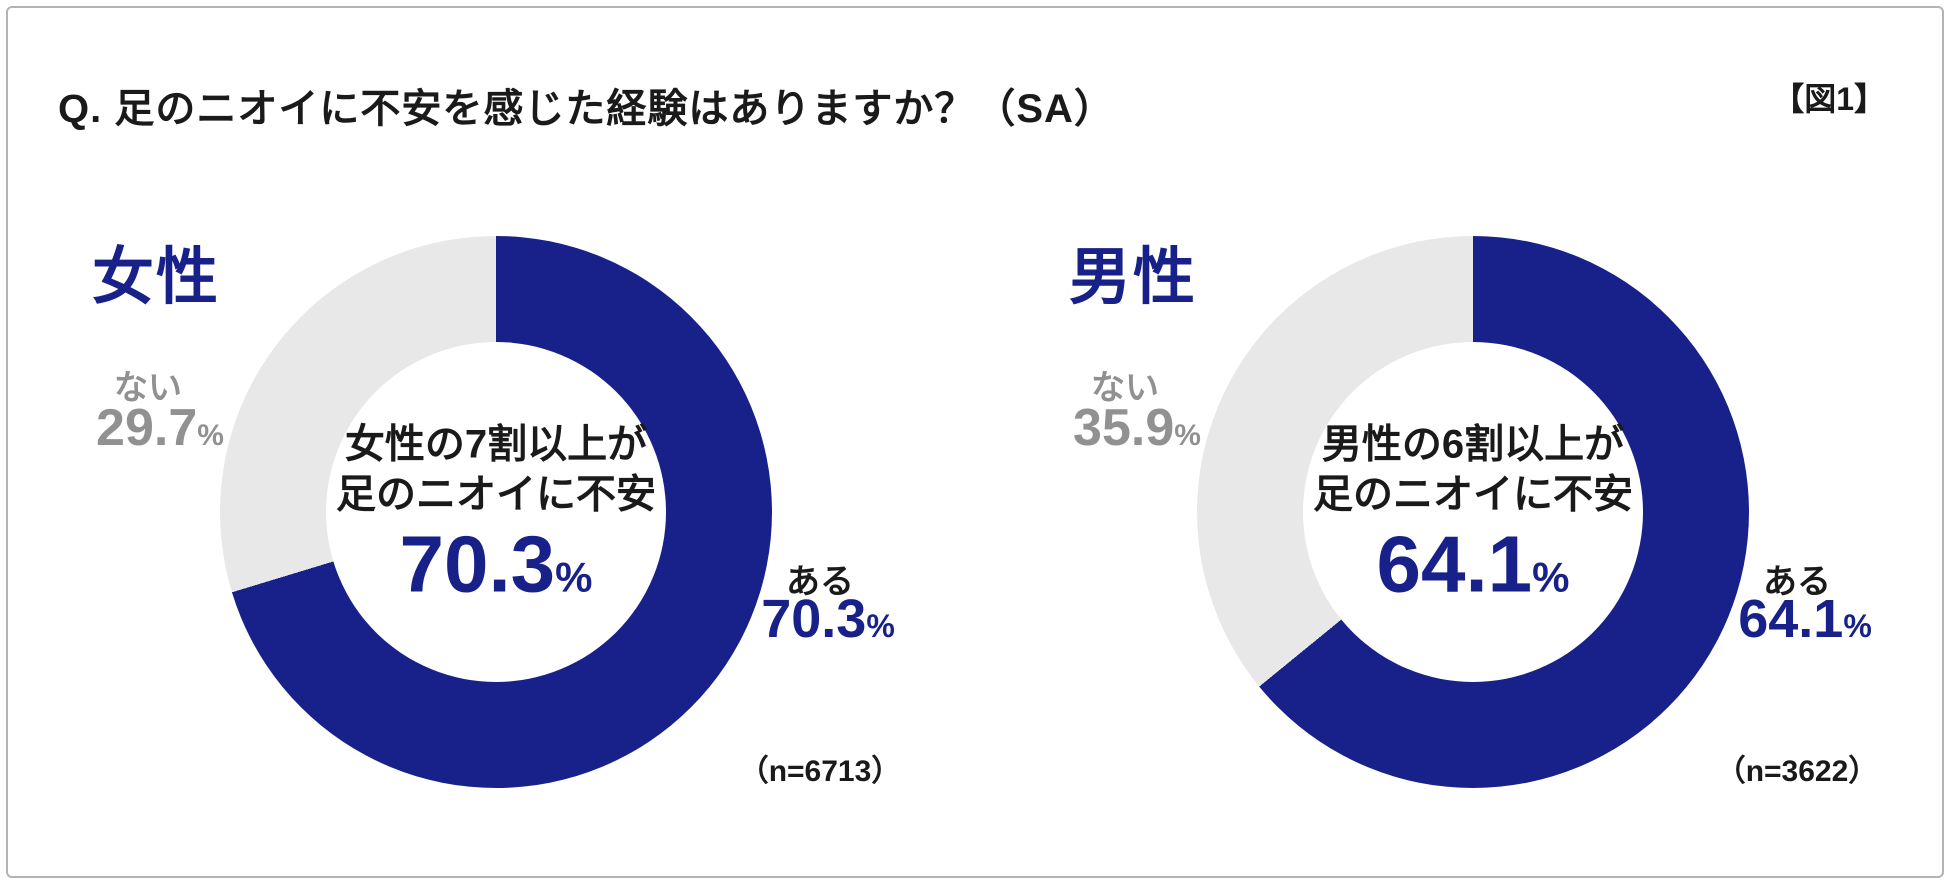 The width and height of the screenshot is (1950, 892). I want to click on male-no-value: 35.9%, so click(1137, 428).